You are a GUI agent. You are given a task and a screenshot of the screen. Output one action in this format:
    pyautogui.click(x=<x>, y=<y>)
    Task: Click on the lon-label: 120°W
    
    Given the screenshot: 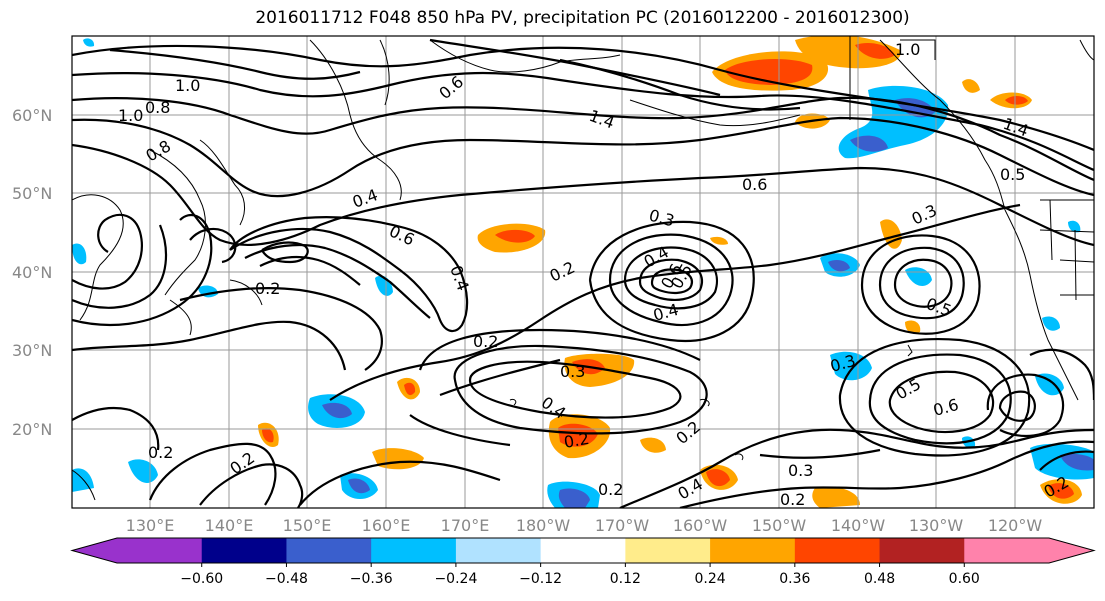 What is the action you would take?
    pyautogui.click(x=1015, y=525)
    